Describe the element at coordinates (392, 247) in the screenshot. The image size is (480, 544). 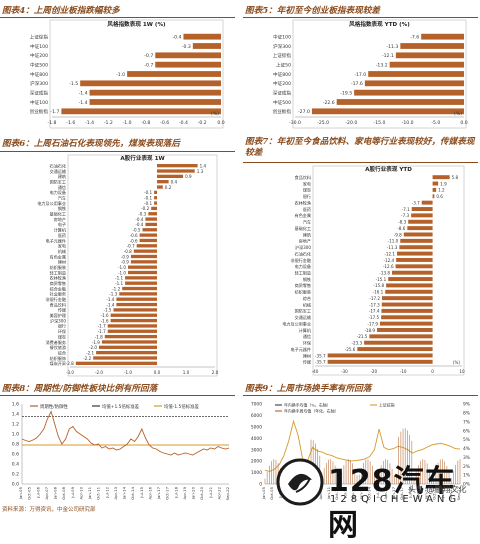
I see `data-label: -11.3` at that location.